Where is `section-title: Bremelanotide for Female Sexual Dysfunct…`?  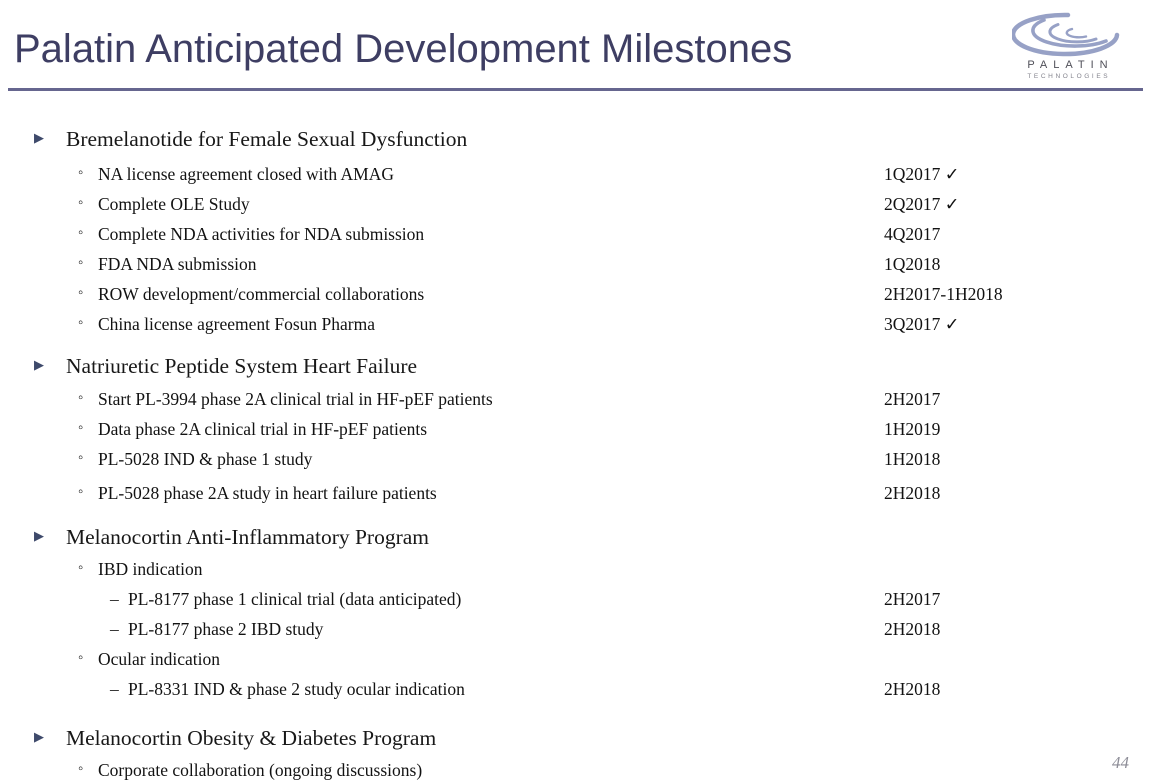
section-title: Bremelanotide for Female Sexual Dysfunct… is located at coordinates (267, 139).